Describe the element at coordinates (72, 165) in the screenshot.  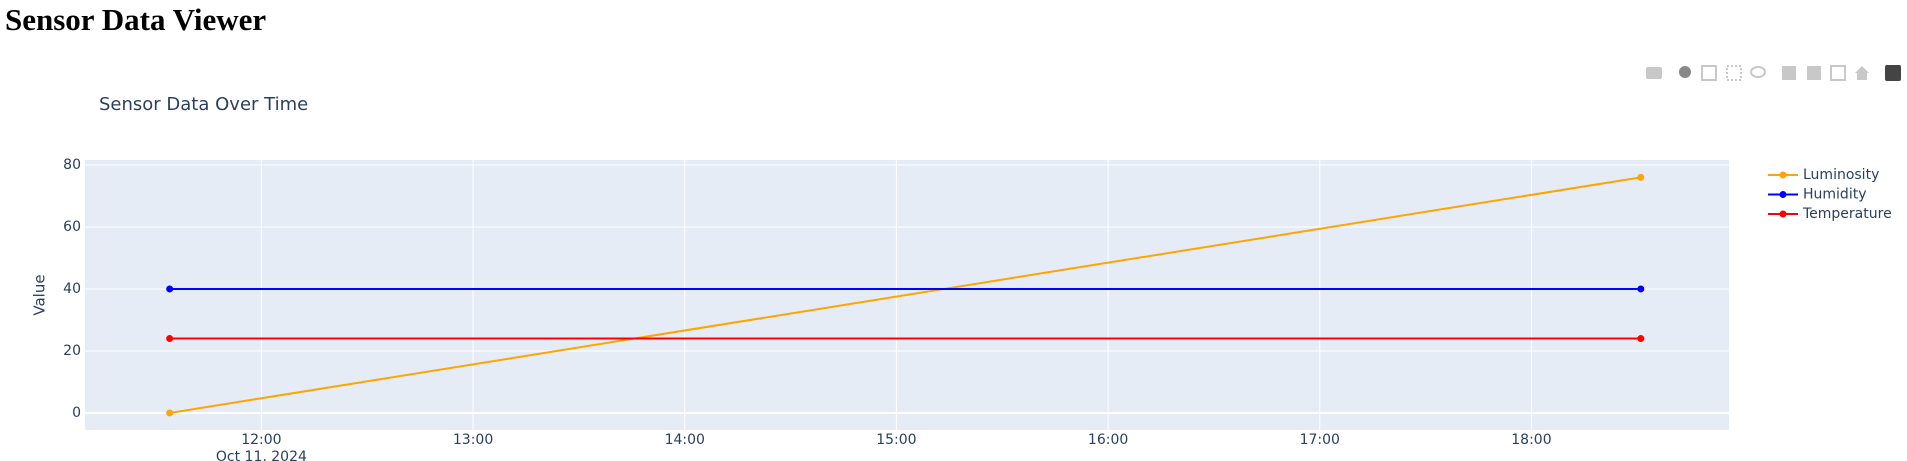
I see `y-tick-label: 80` at that location.